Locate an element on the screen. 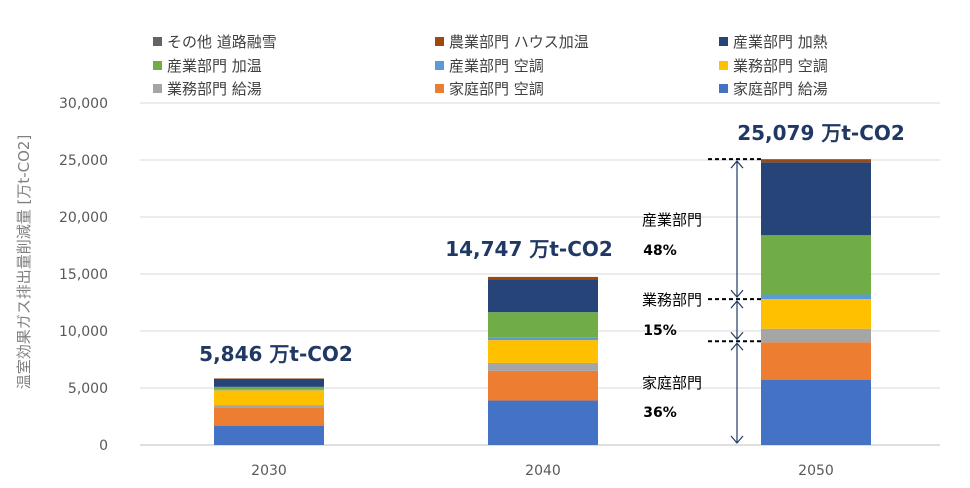 Image resolution: width=970 pixels, height=488 pixels. y-tick-label: 10,000 is located at coordinates (83, 332).